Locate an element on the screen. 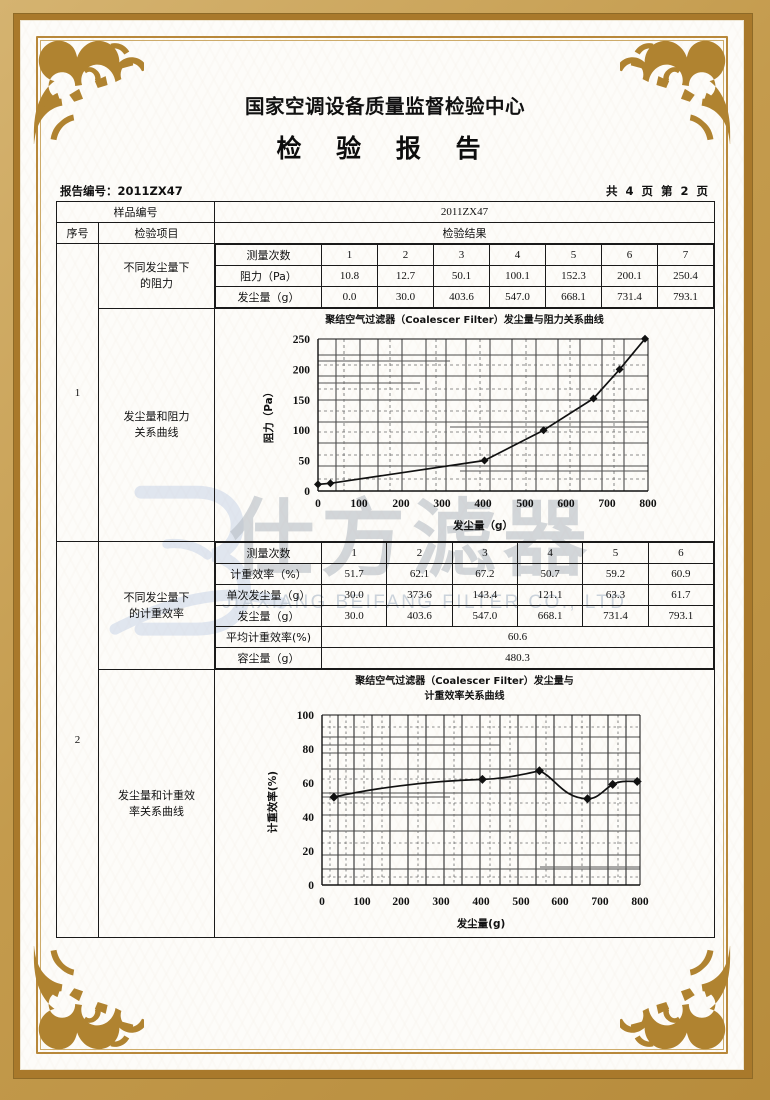 The width and height of the screenshot is (770, 1100). grid-row-measurement-count: 测量次数 1 2 3 4 5 6 is located at coordinates (465, 553).